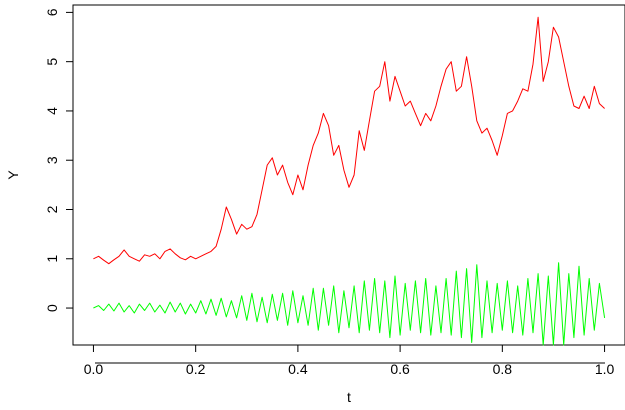  I want to click on y-tick-label: 2, so click(52, 209).